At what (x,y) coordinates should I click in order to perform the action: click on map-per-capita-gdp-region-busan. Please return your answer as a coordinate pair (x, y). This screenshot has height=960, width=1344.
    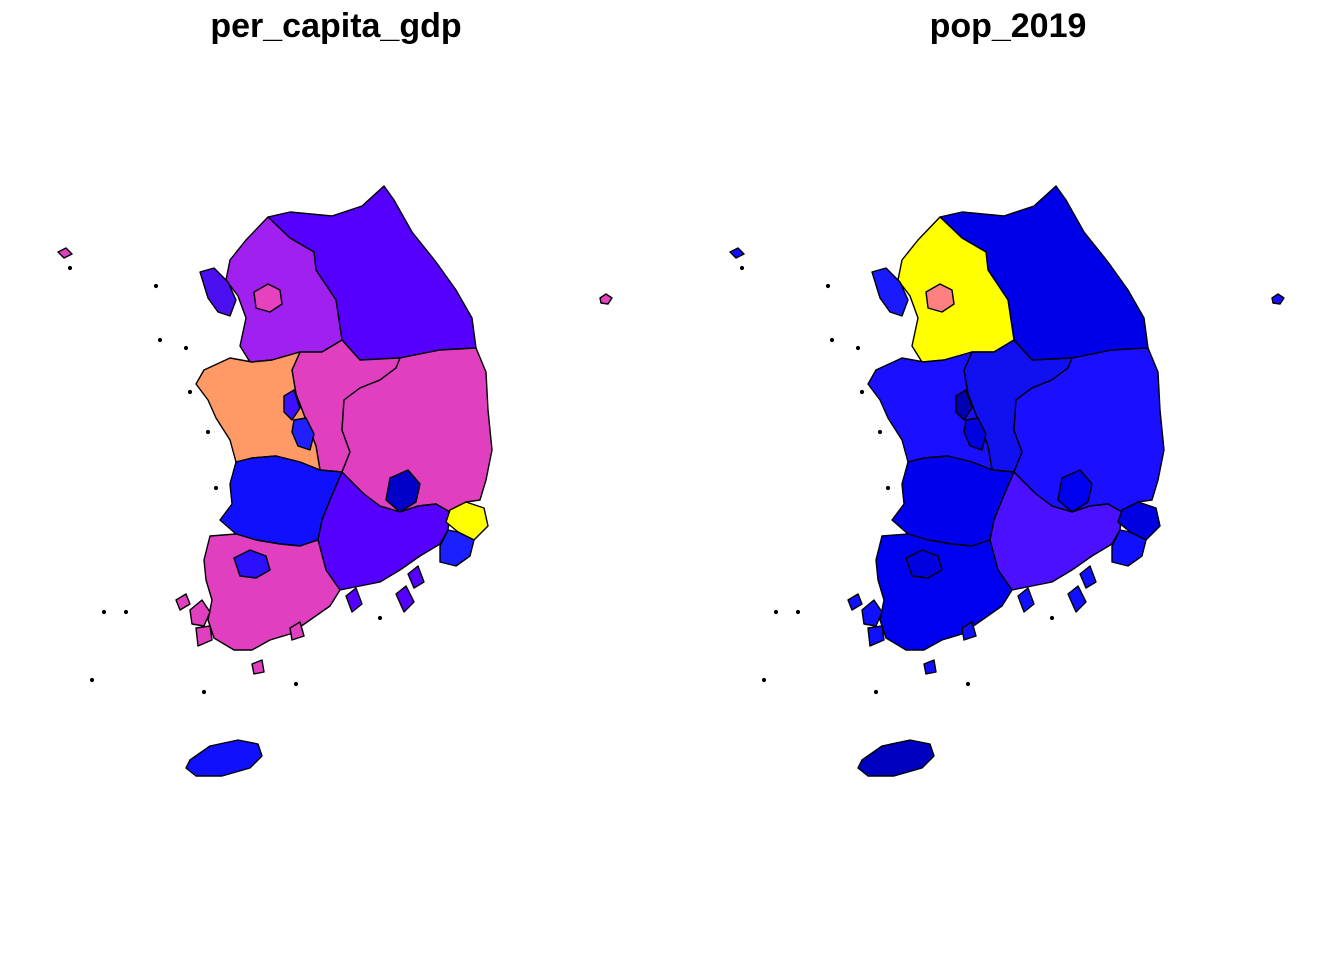
    Looking at the image, I should click on (457, 548).